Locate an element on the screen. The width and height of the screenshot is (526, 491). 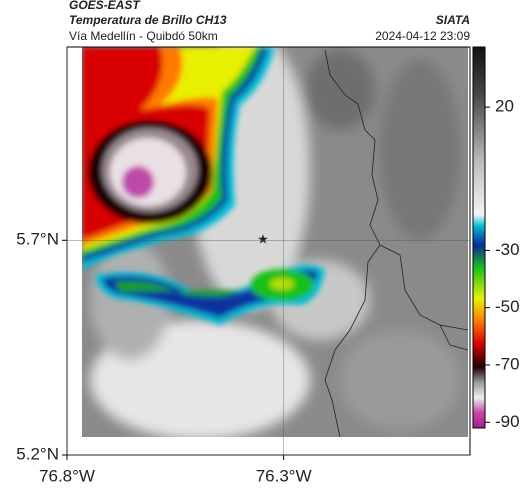
colorbar-tick-label: -30 is located at coordinates (507, 249).